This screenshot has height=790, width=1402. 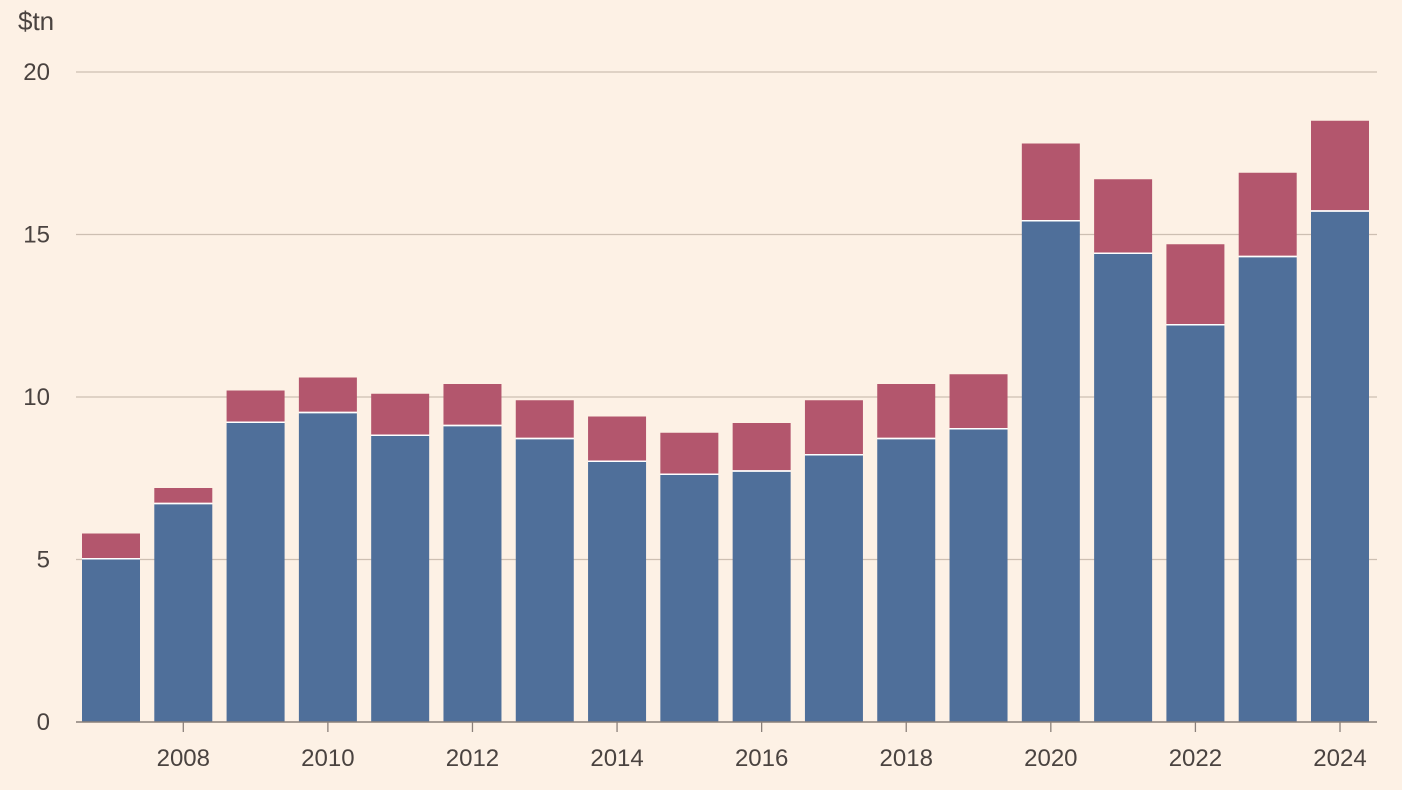 What do you see at coordinates (327, 412) in the screenshot?
I see `bar-separator-2010` at bounding box center [327, 412].